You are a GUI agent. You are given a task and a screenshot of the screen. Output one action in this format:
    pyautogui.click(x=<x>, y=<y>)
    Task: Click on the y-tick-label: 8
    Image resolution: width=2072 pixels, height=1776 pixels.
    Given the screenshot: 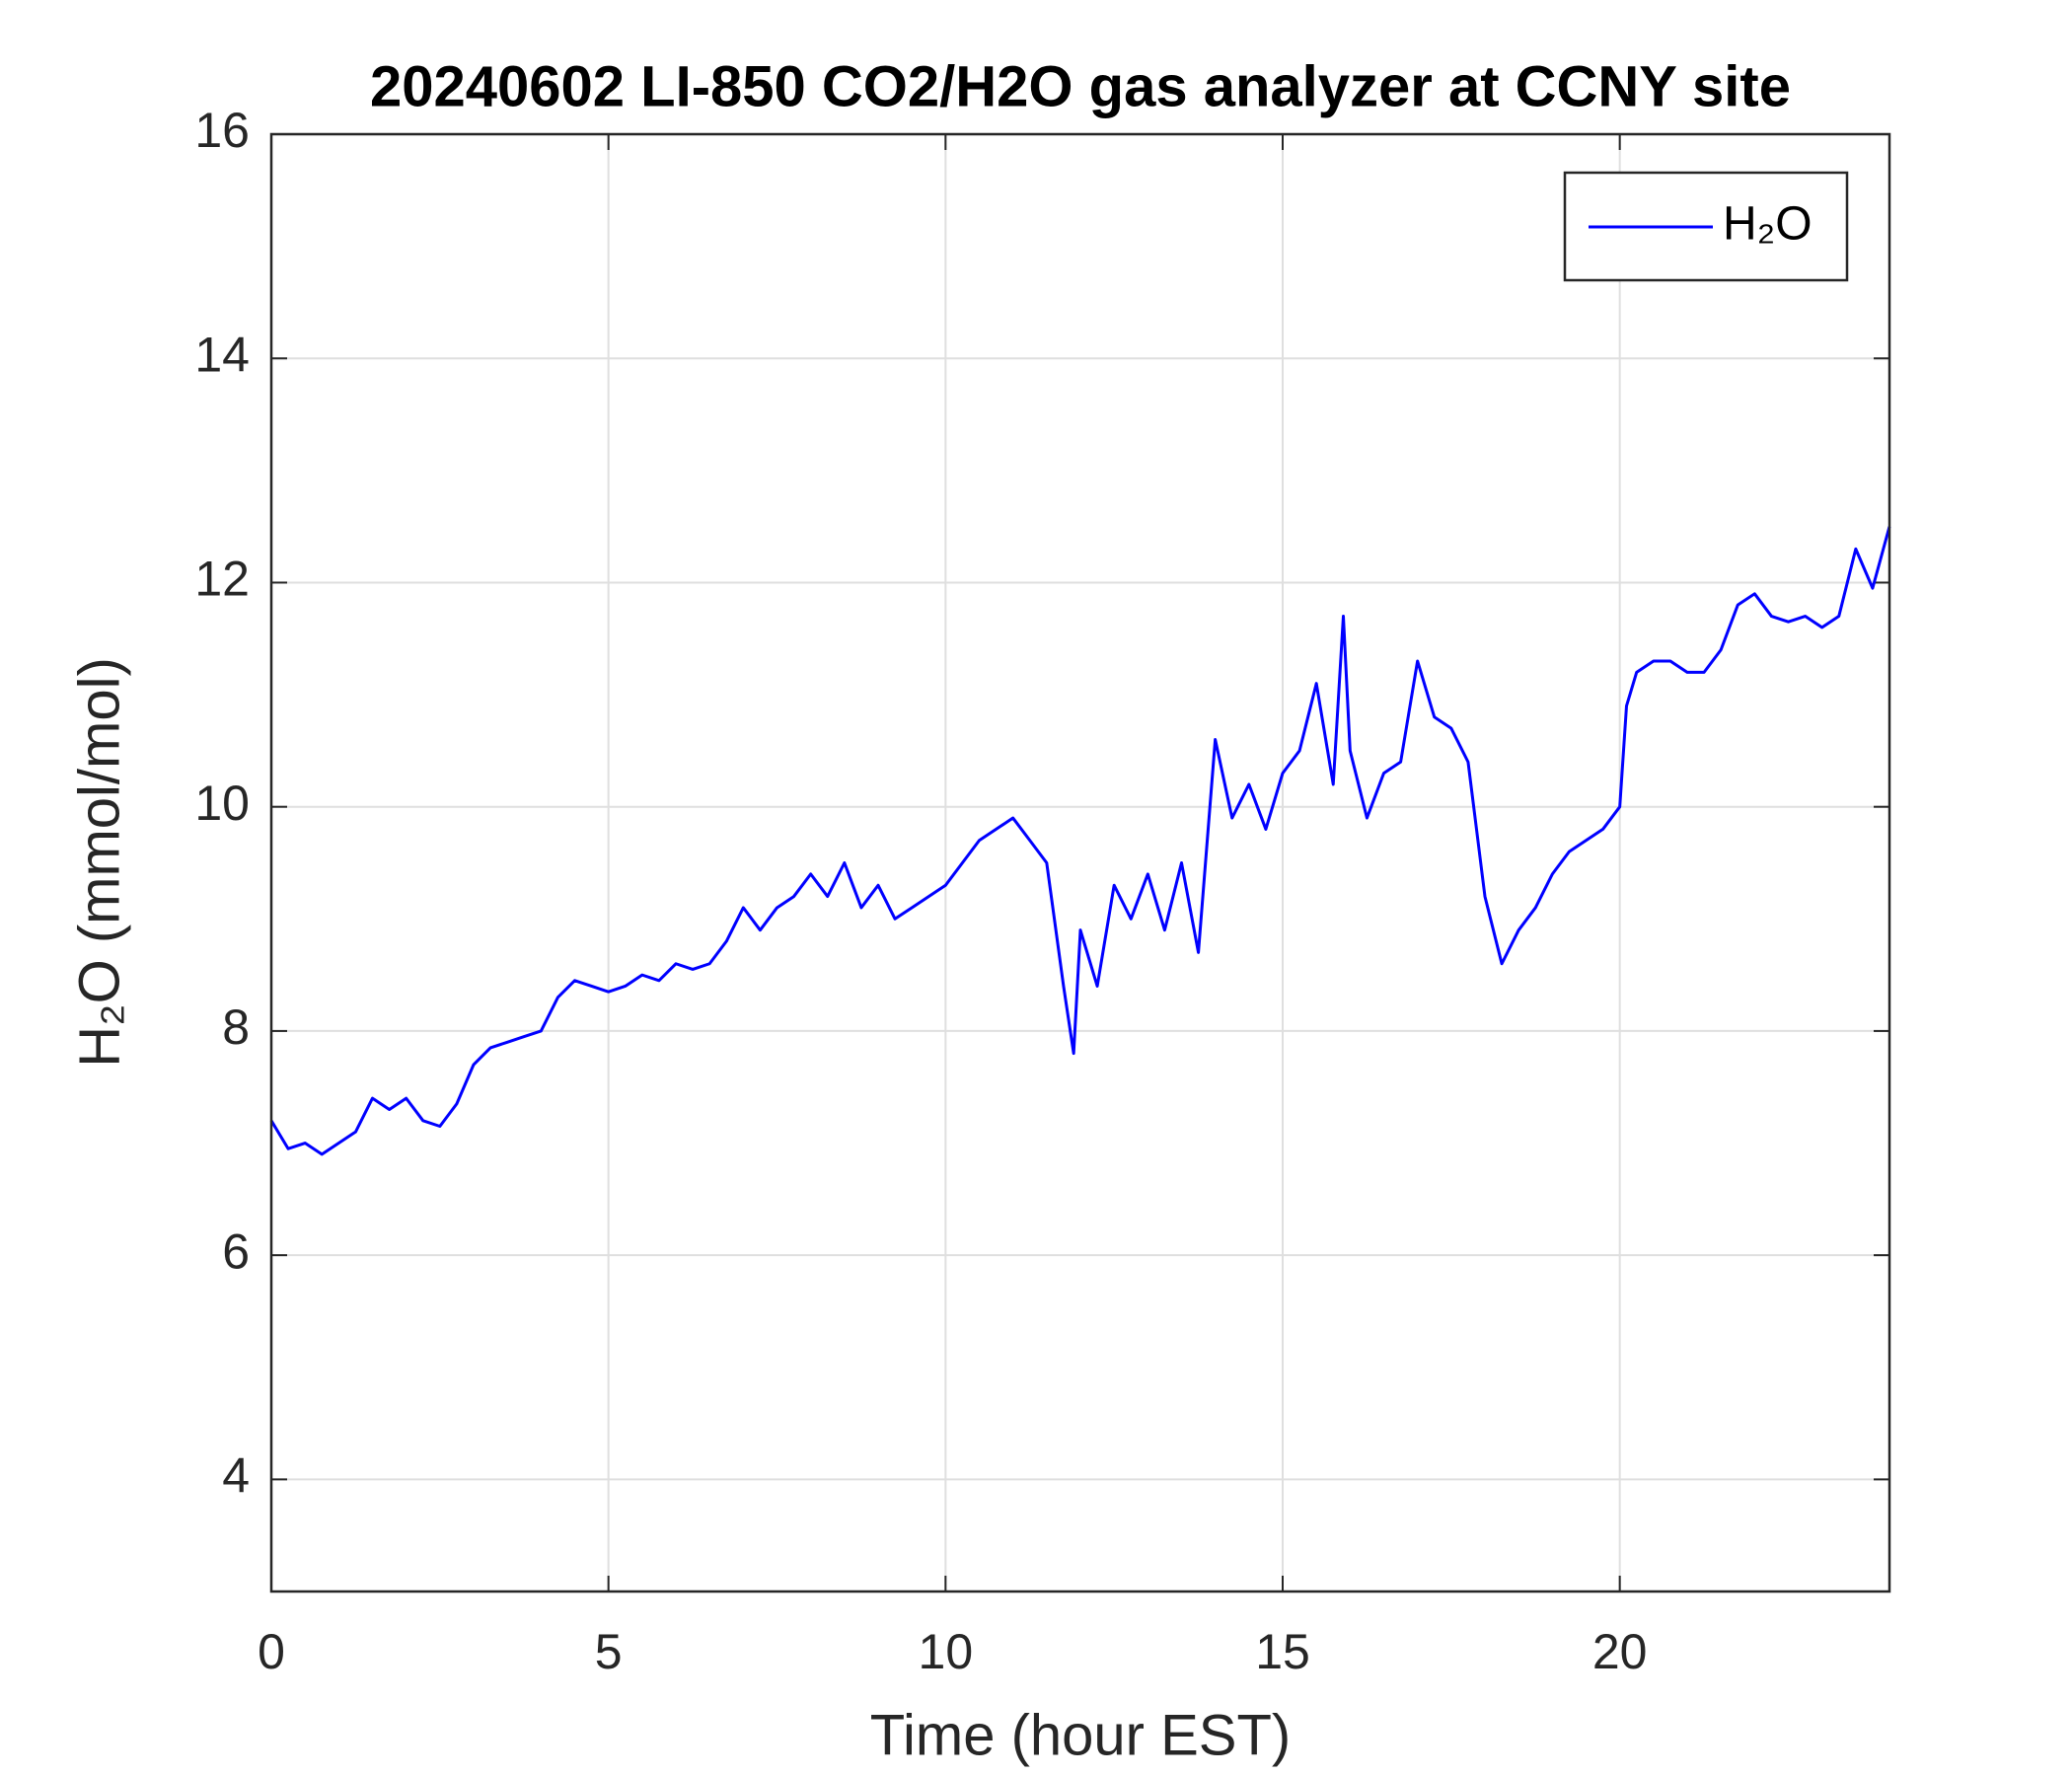 What is the action you would take?
    pyautogui.click(x=236, y=1027)
    